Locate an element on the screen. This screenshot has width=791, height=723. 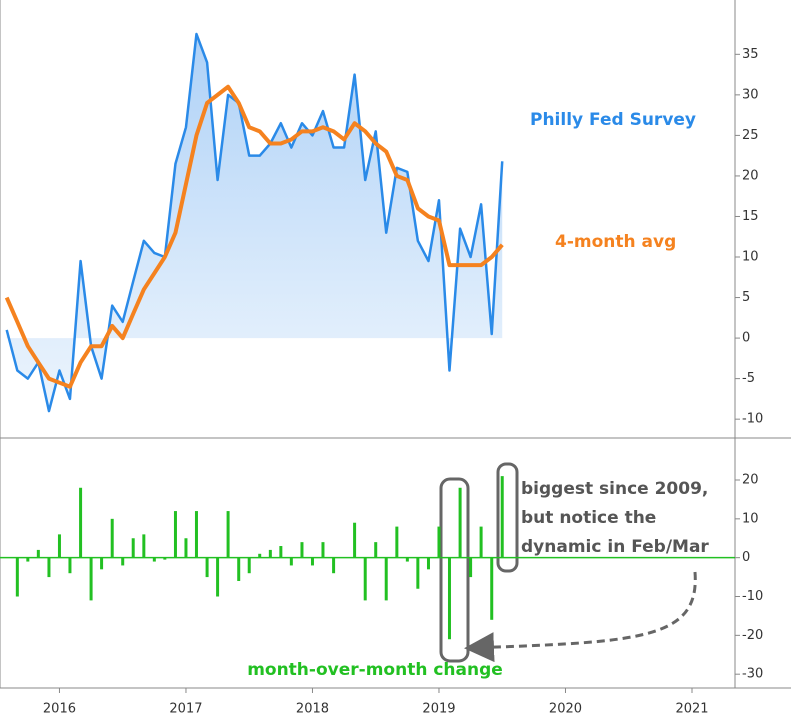
annotation: biggest since 2009, is located at coordinates (614, 489).